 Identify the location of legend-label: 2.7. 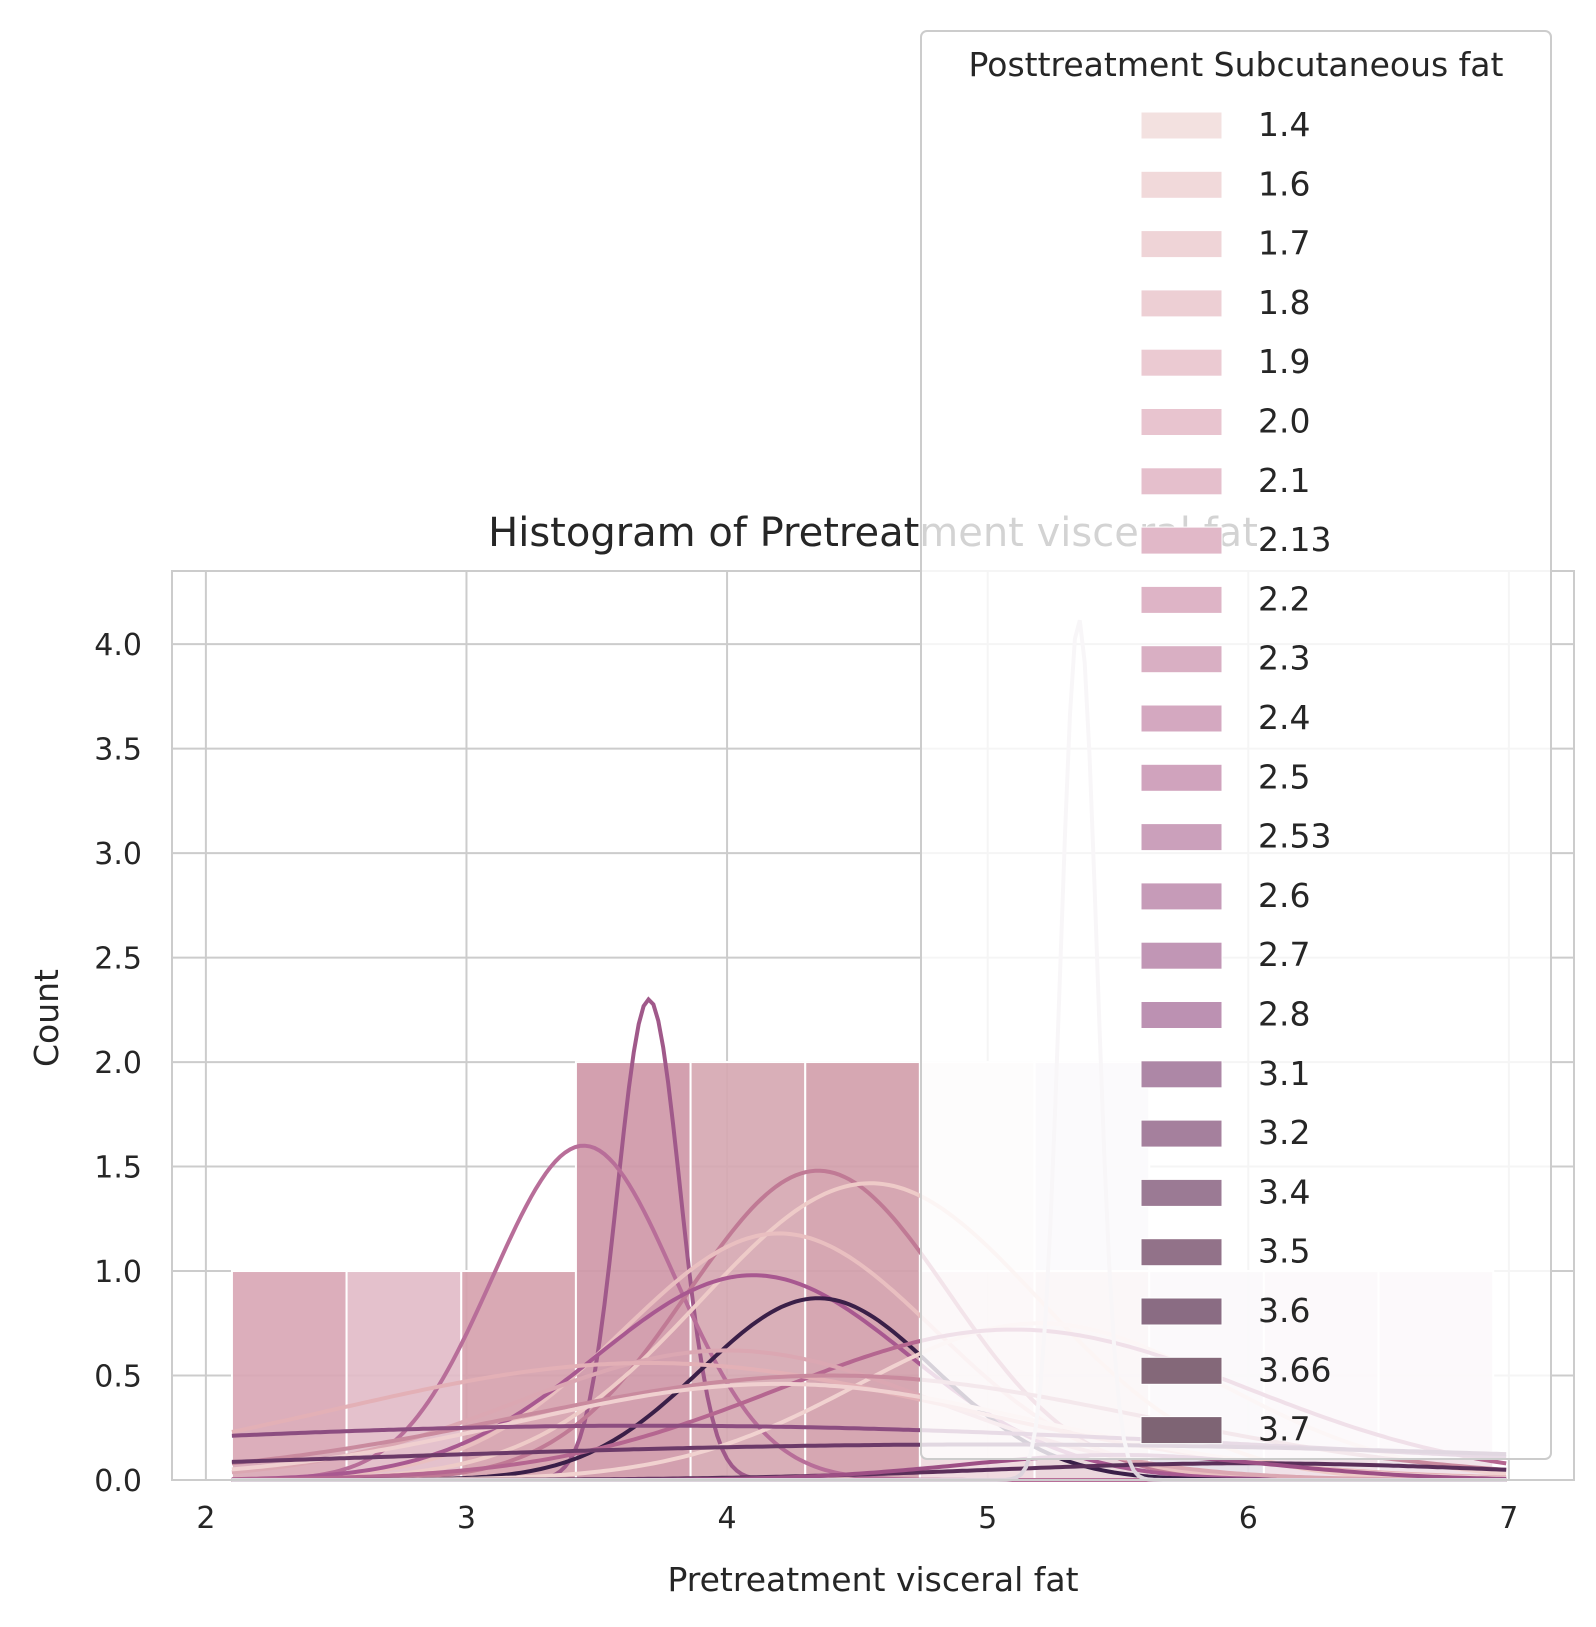
(1284, 954).